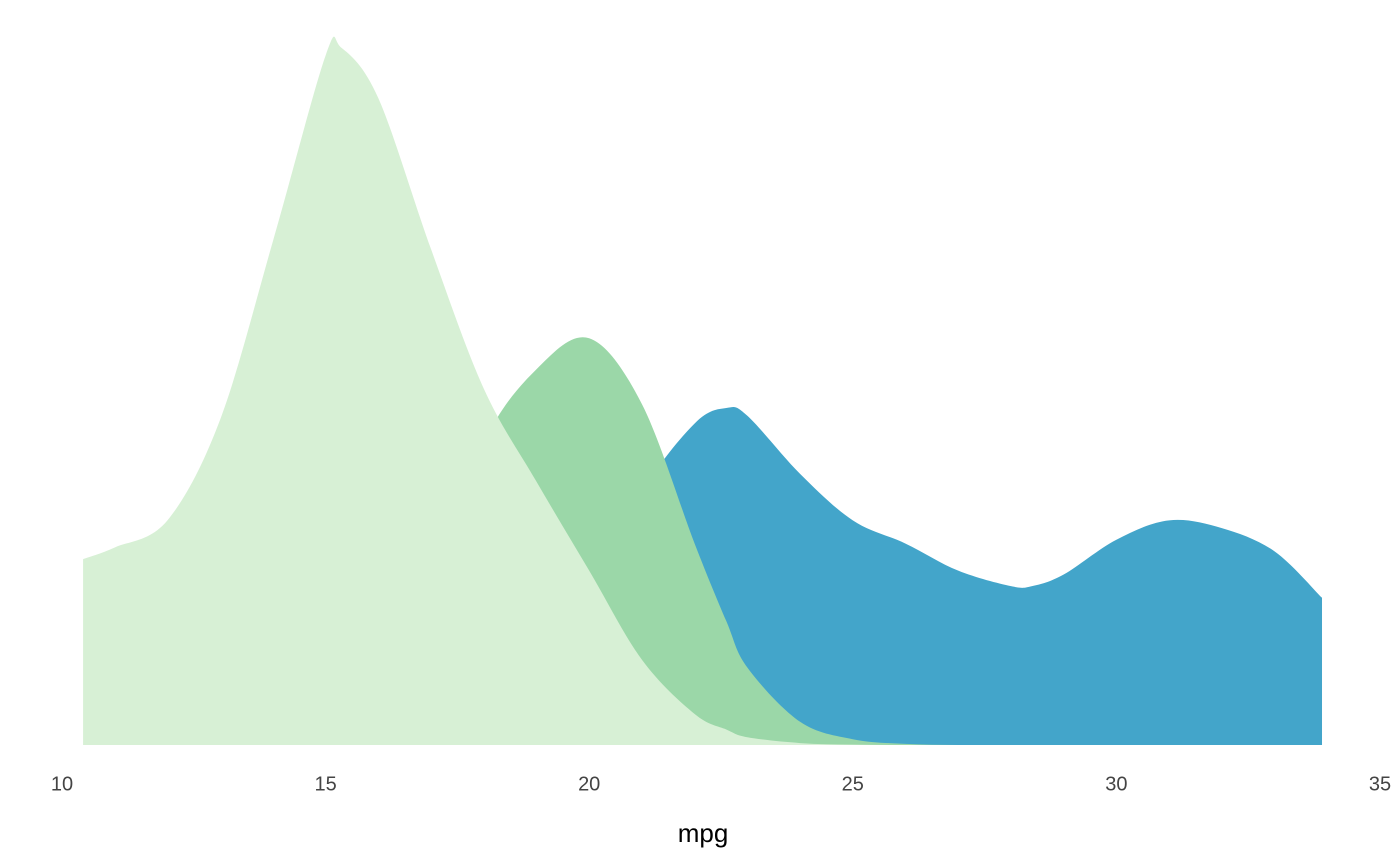 The height and width of the screenshot is (865, 1400). Describe the element at coordinates (1380, 784) in the screenshot. I see `x-tick-label: 35` at that location.